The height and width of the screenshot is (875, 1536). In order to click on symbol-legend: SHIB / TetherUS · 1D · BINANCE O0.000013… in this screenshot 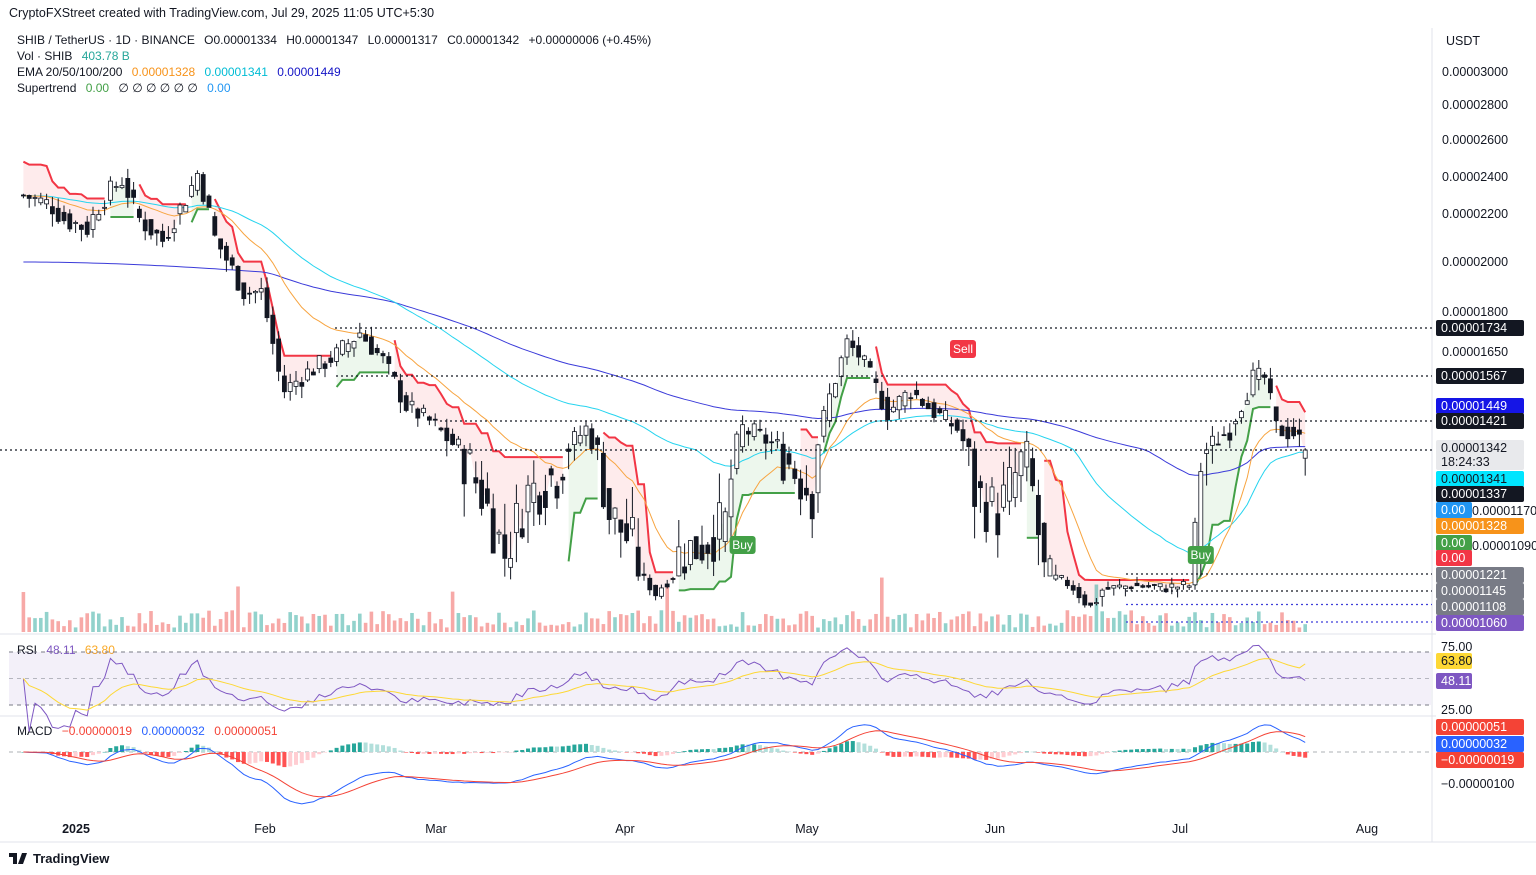, I will do `click(337, 40)`.